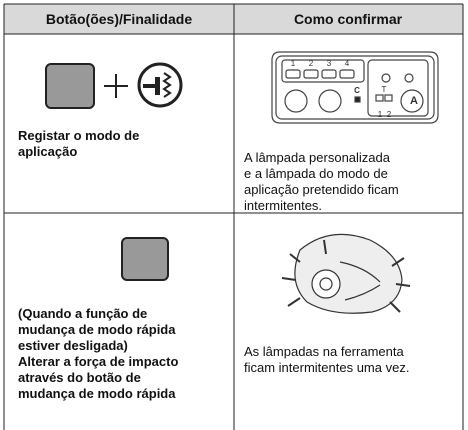  I want to click on purpose-text: Alterar a força de impacto, so click(98, 361).